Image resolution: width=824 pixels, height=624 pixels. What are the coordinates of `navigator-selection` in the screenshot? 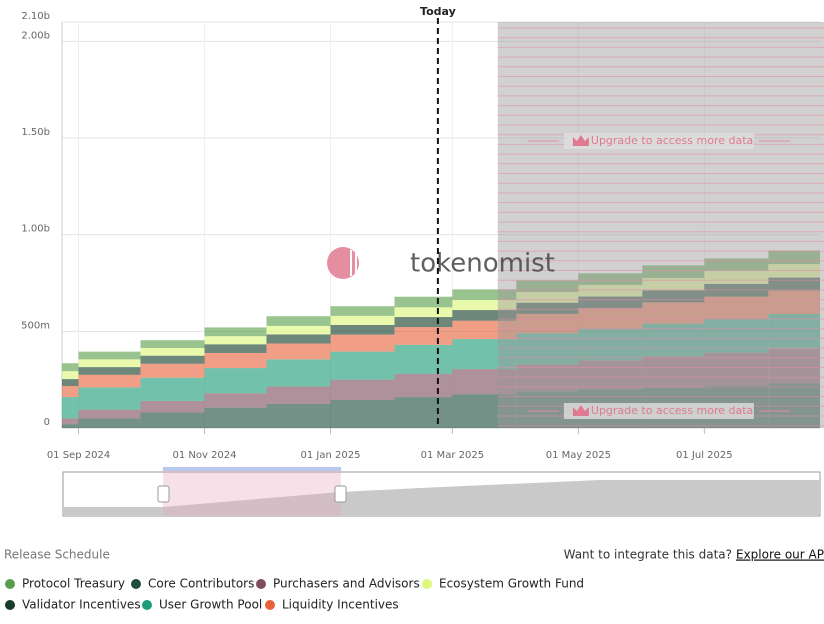 It's located at (252, 491).